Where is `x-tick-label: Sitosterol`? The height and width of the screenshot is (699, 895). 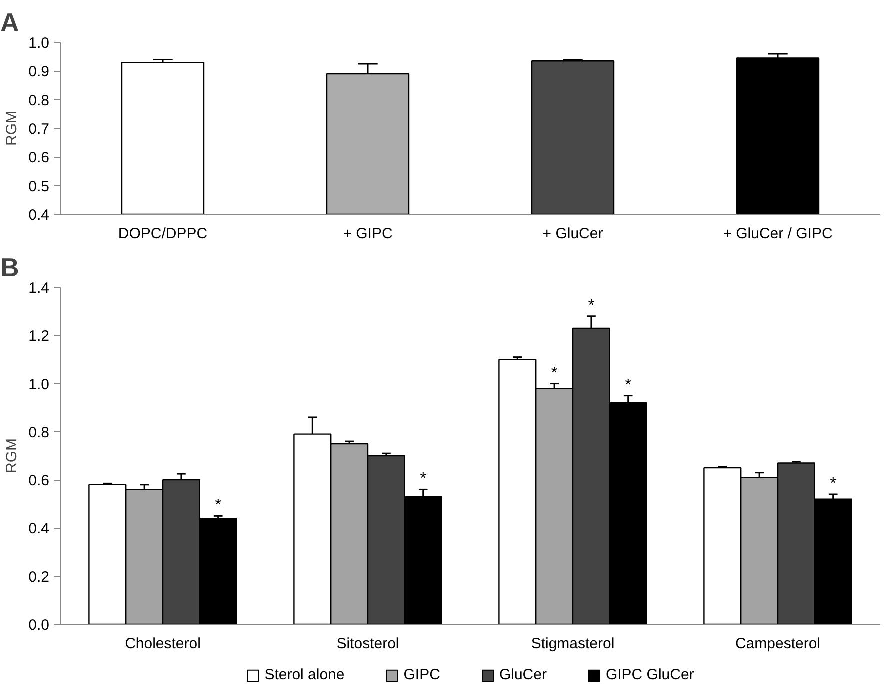 x-tick-label: Sitosterol is located at coordinates (368, 644).